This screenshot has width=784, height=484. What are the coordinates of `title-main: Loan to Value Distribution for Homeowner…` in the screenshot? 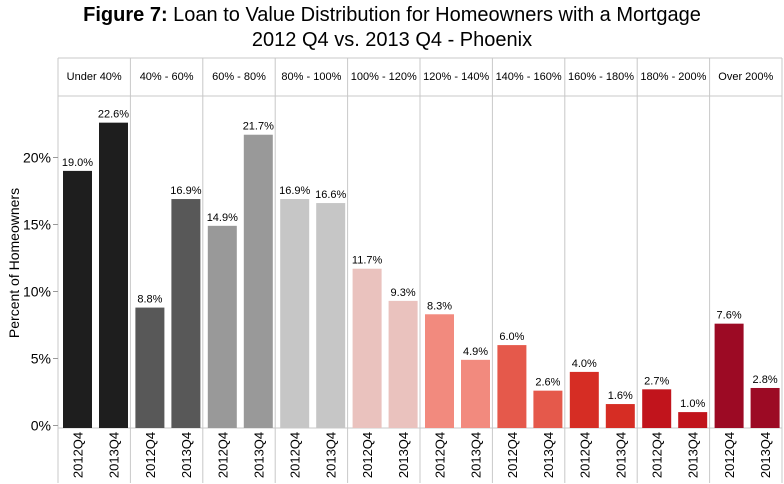 It's located at (434, 15).